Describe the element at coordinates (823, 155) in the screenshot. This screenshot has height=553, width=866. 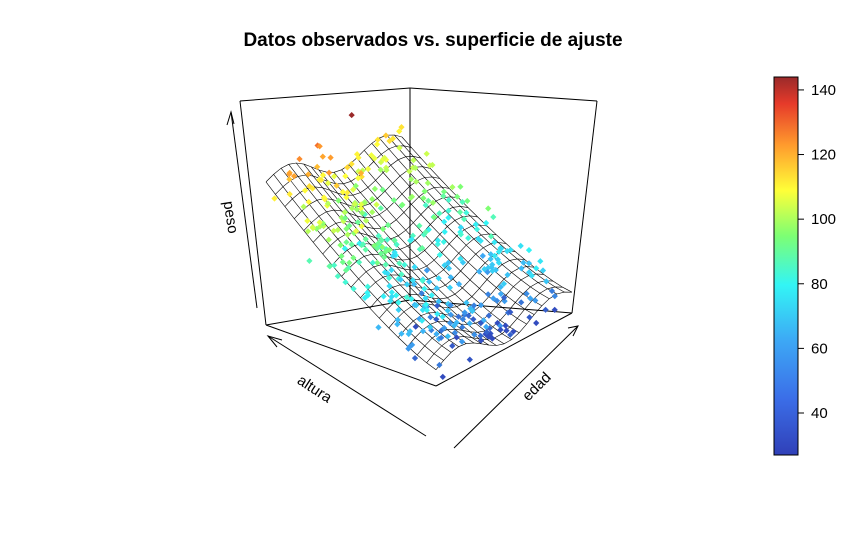
I see `colorbar-tick-label: 120` at that location.